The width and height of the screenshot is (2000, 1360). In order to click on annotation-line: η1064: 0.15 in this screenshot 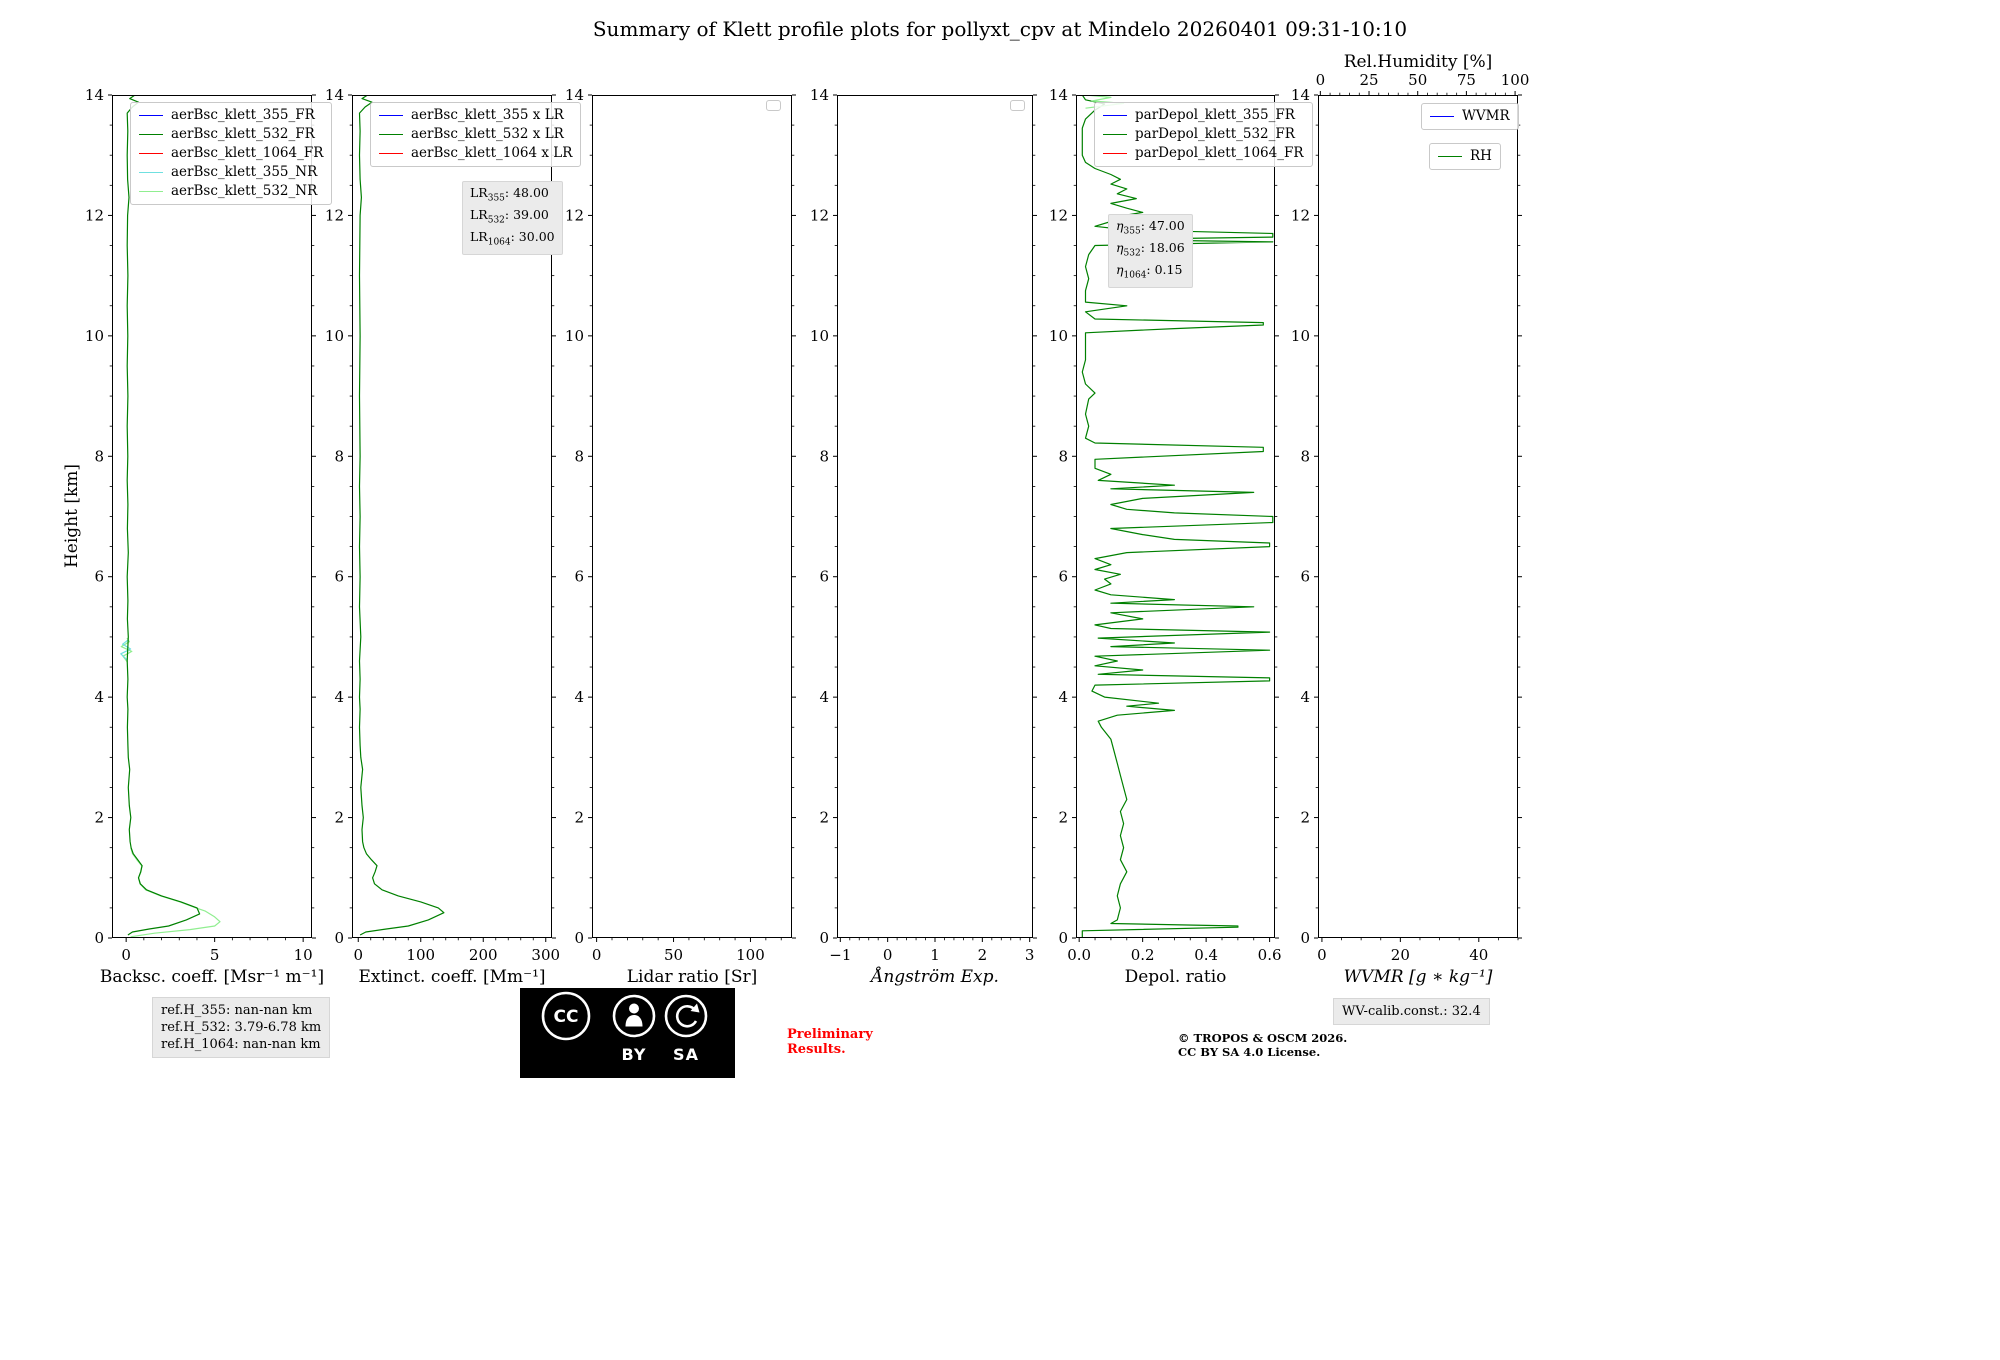, I will do `click(1149, 271)`.